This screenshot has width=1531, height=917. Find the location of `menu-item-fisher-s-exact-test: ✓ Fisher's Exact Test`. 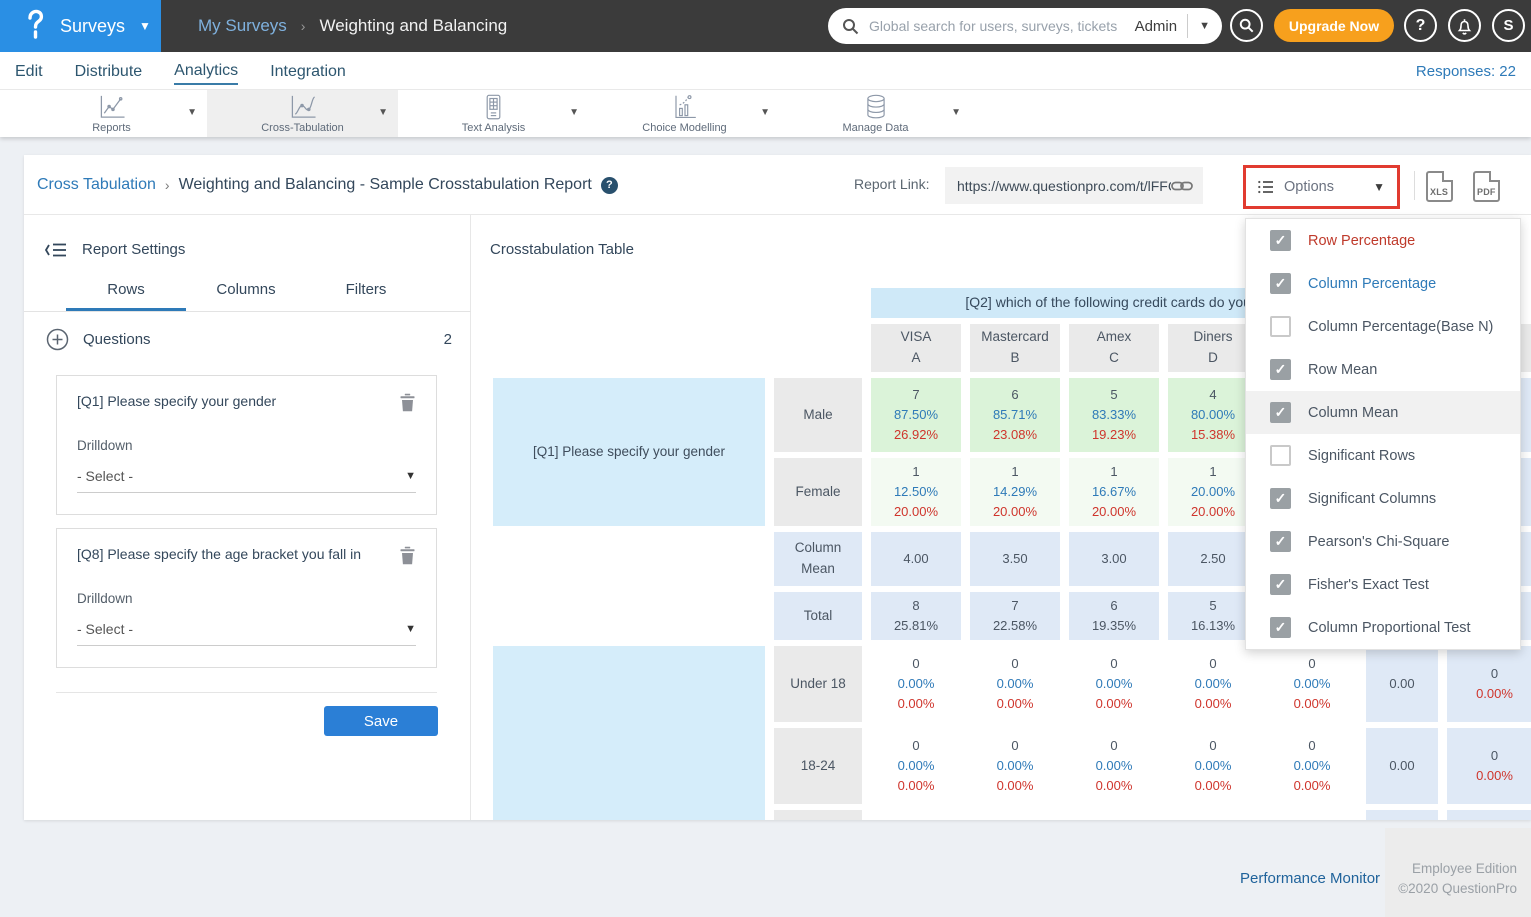

menu-item-fisher-s-exact-test: ✓ Fisher's Exact Test is located at coordinates (1383, 584).